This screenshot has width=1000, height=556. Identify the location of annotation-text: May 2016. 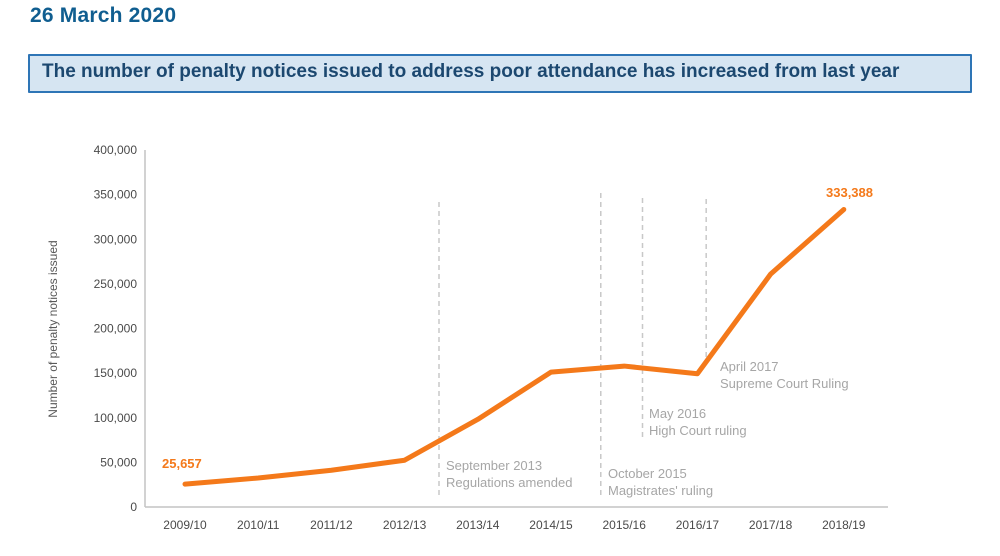
(677, 413).